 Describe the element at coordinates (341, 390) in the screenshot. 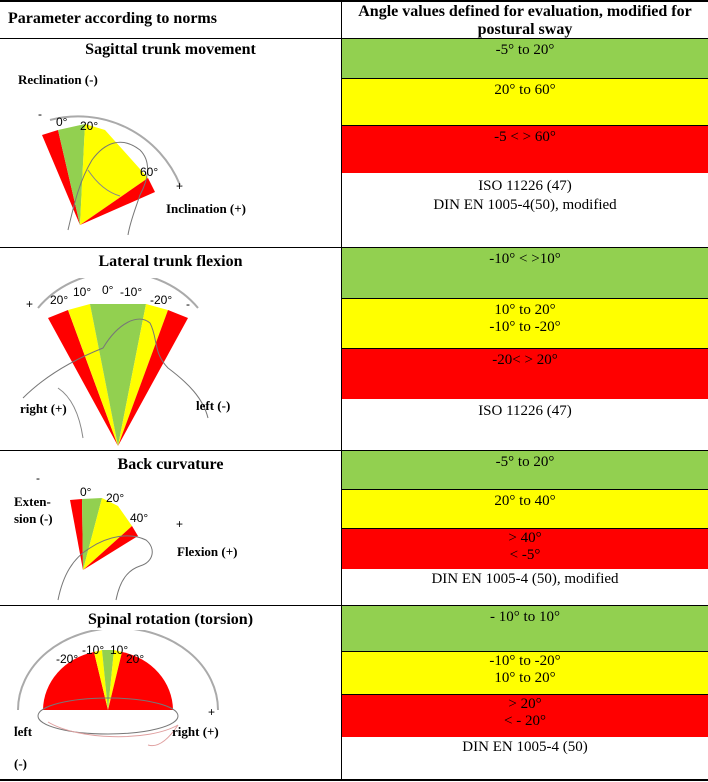

I see `column-divider` at that location.